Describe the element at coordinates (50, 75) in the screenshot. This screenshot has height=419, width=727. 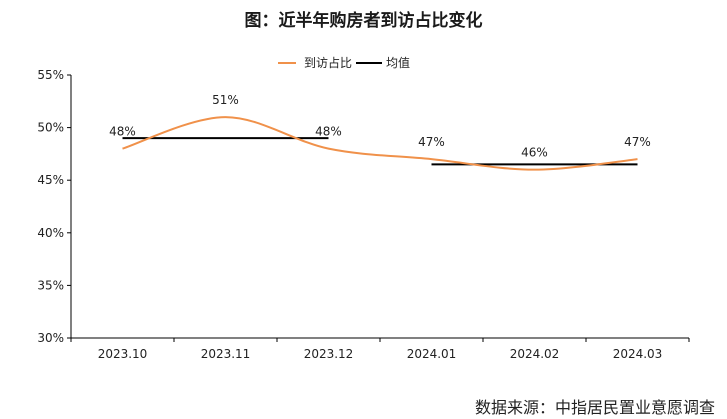
I see `y-tick-label: 55%` at that location.